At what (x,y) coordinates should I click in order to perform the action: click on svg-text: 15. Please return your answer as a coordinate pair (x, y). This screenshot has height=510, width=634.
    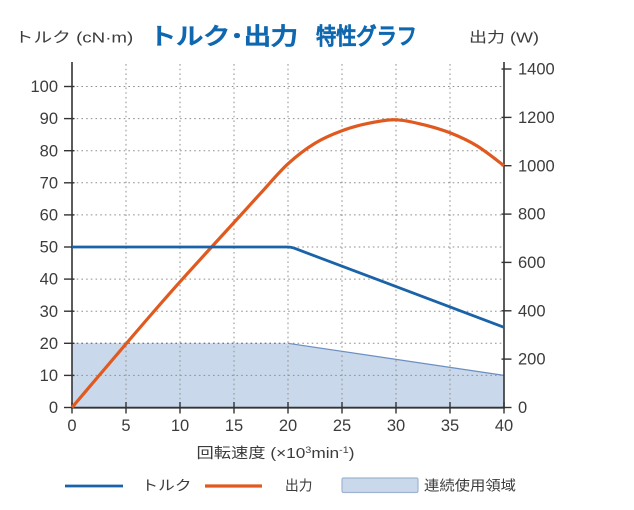
    Looking at the image, I should click on (234, 426).